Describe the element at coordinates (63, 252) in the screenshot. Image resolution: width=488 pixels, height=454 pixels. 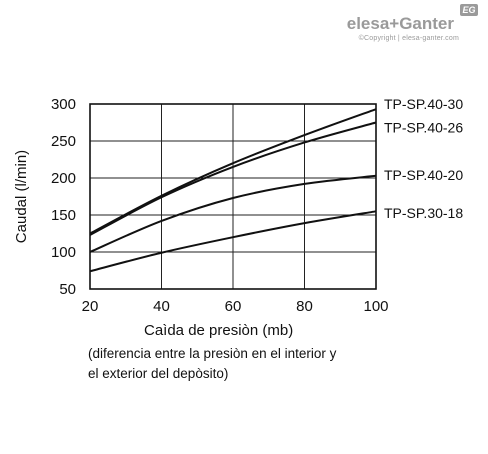
I see `y-tick-label-1: 100` at that location.